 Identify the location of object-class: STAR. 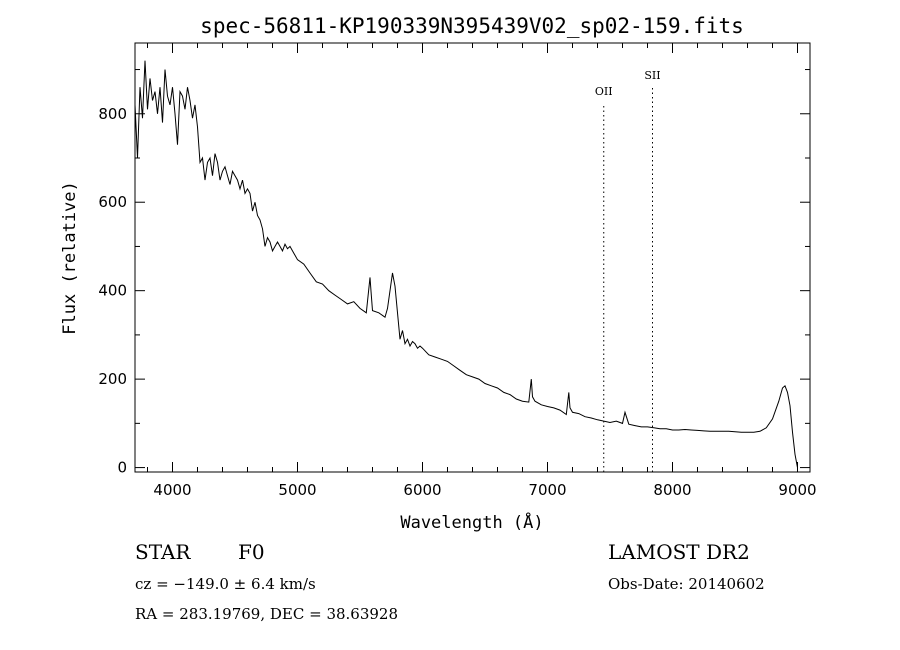
(163, 552).